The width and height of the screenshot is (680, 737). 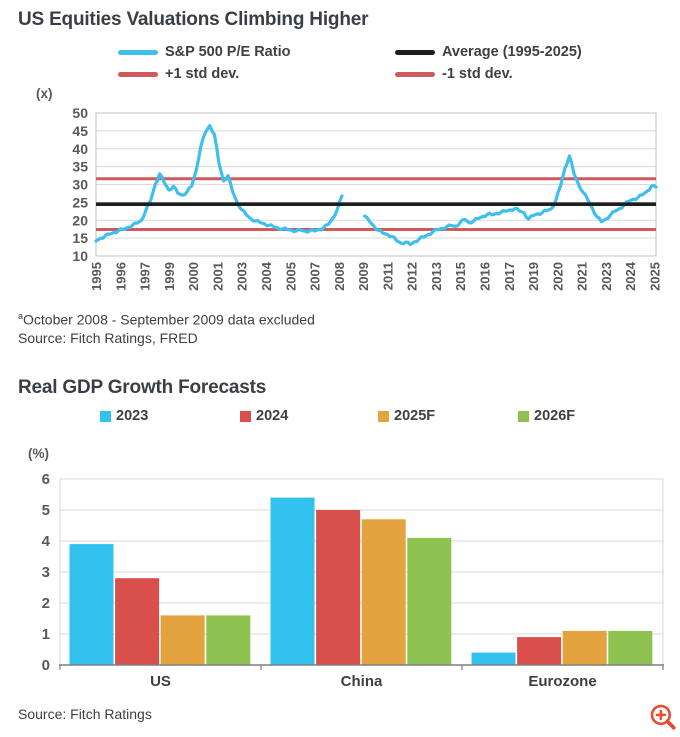 I want to click on bar-china-2024, so click(x=338, y=587).